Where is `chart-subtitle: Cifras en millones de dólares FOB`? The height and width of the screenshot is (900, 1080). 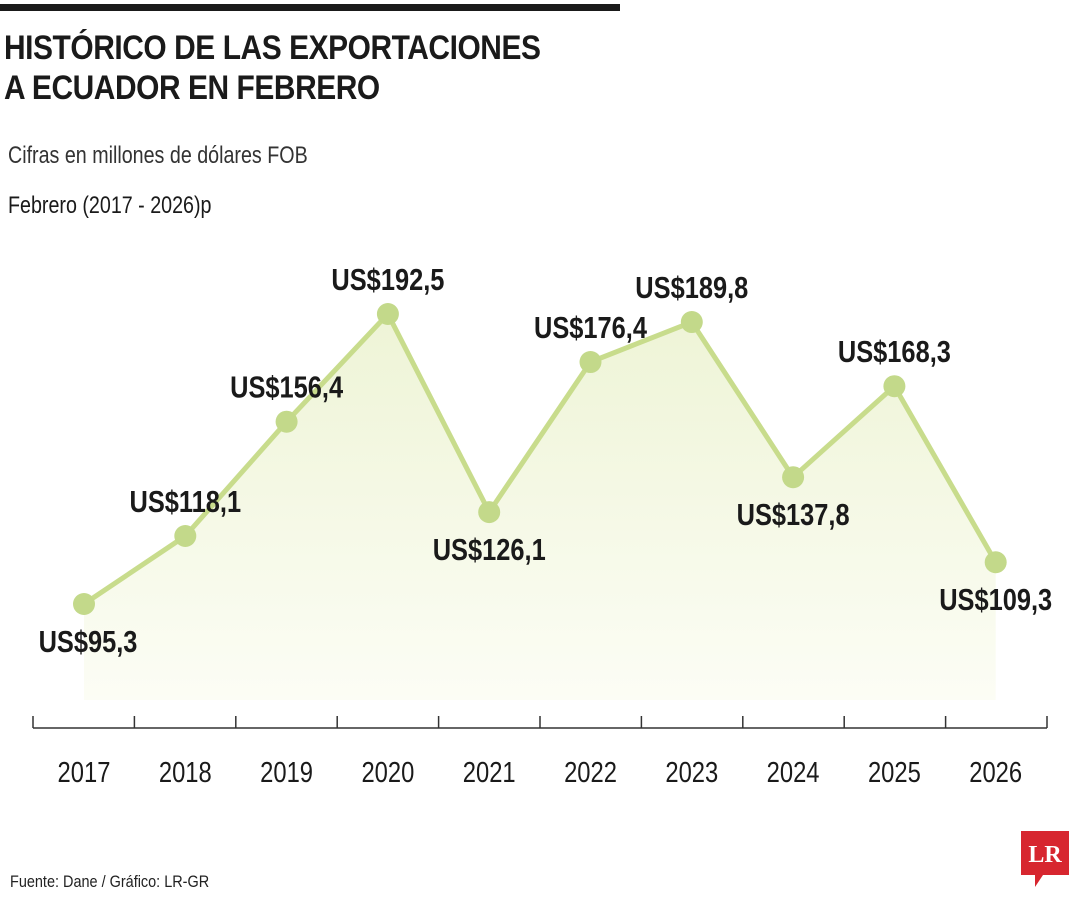 chart-subtitle: Cifras en millones de dólares FOB is located at coordinates (158, 155).